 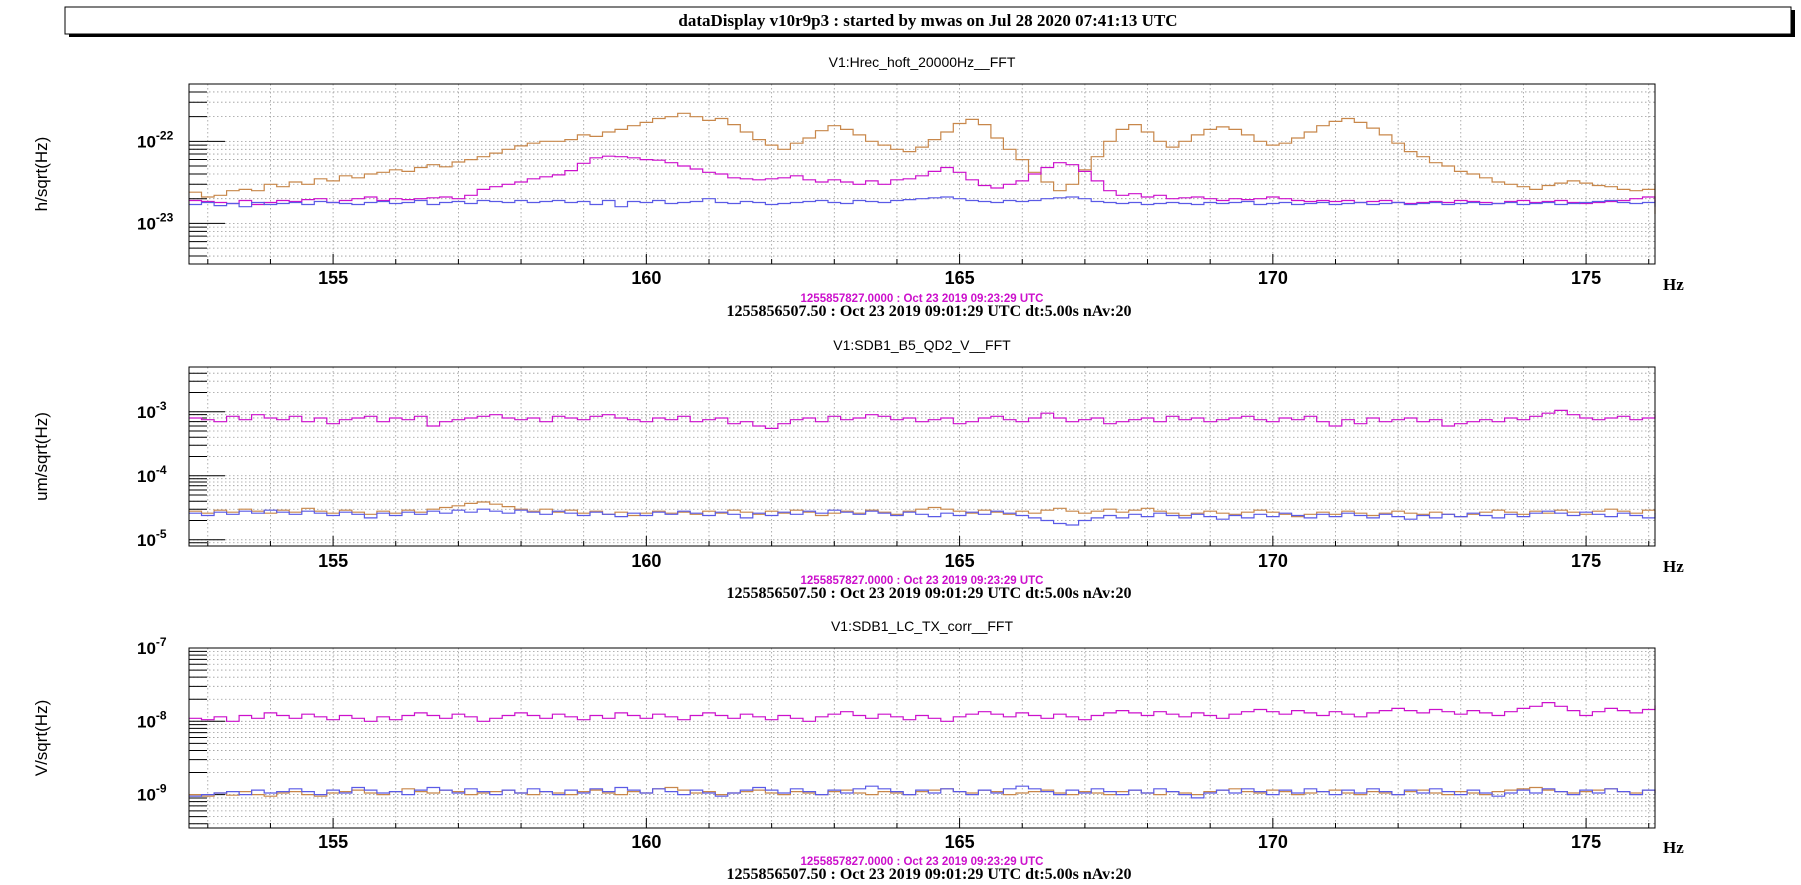 I want to click on chart-title: V1:Hrec_hoft_20000Hz__FFT, so click(x=922, y=62).